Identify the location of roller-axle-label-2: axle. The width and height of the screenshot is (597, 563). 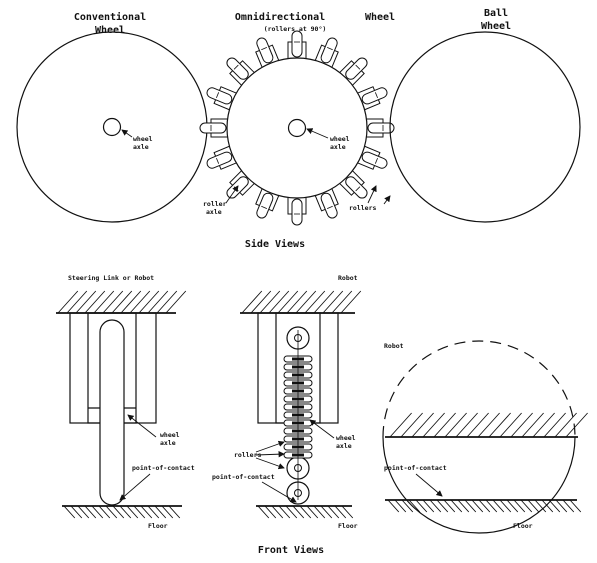
(214, 212).